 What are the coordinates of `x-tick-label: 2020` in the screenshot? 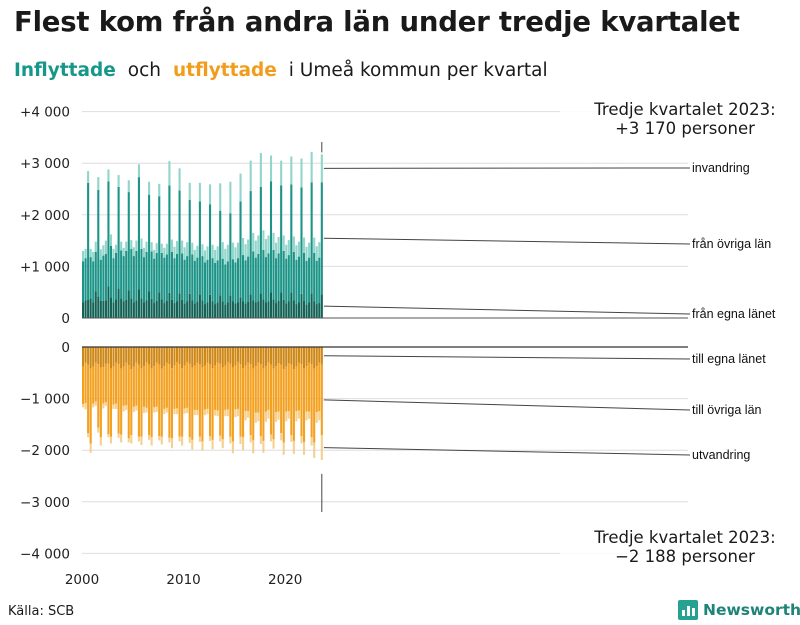 It's located at (285, 580).